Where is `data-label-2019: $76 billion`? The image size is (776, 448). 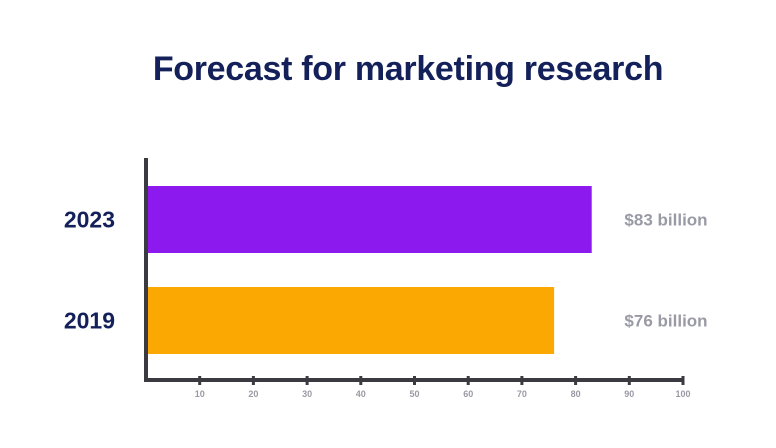
data-label-2019: $76 billion is located at coordinates (665, 321).